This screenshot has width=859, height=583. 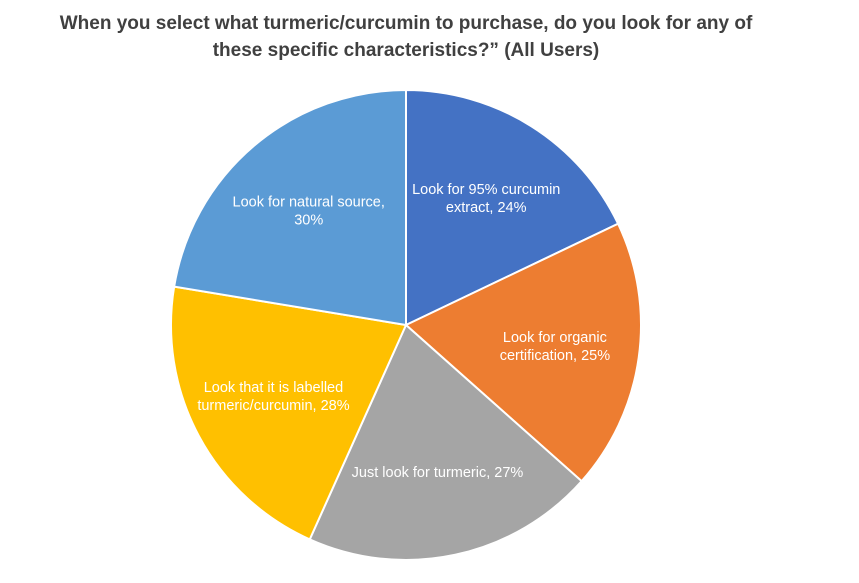 I want to click on pie-slice-label-line: certification, 25%, so click(x=555, y=356).